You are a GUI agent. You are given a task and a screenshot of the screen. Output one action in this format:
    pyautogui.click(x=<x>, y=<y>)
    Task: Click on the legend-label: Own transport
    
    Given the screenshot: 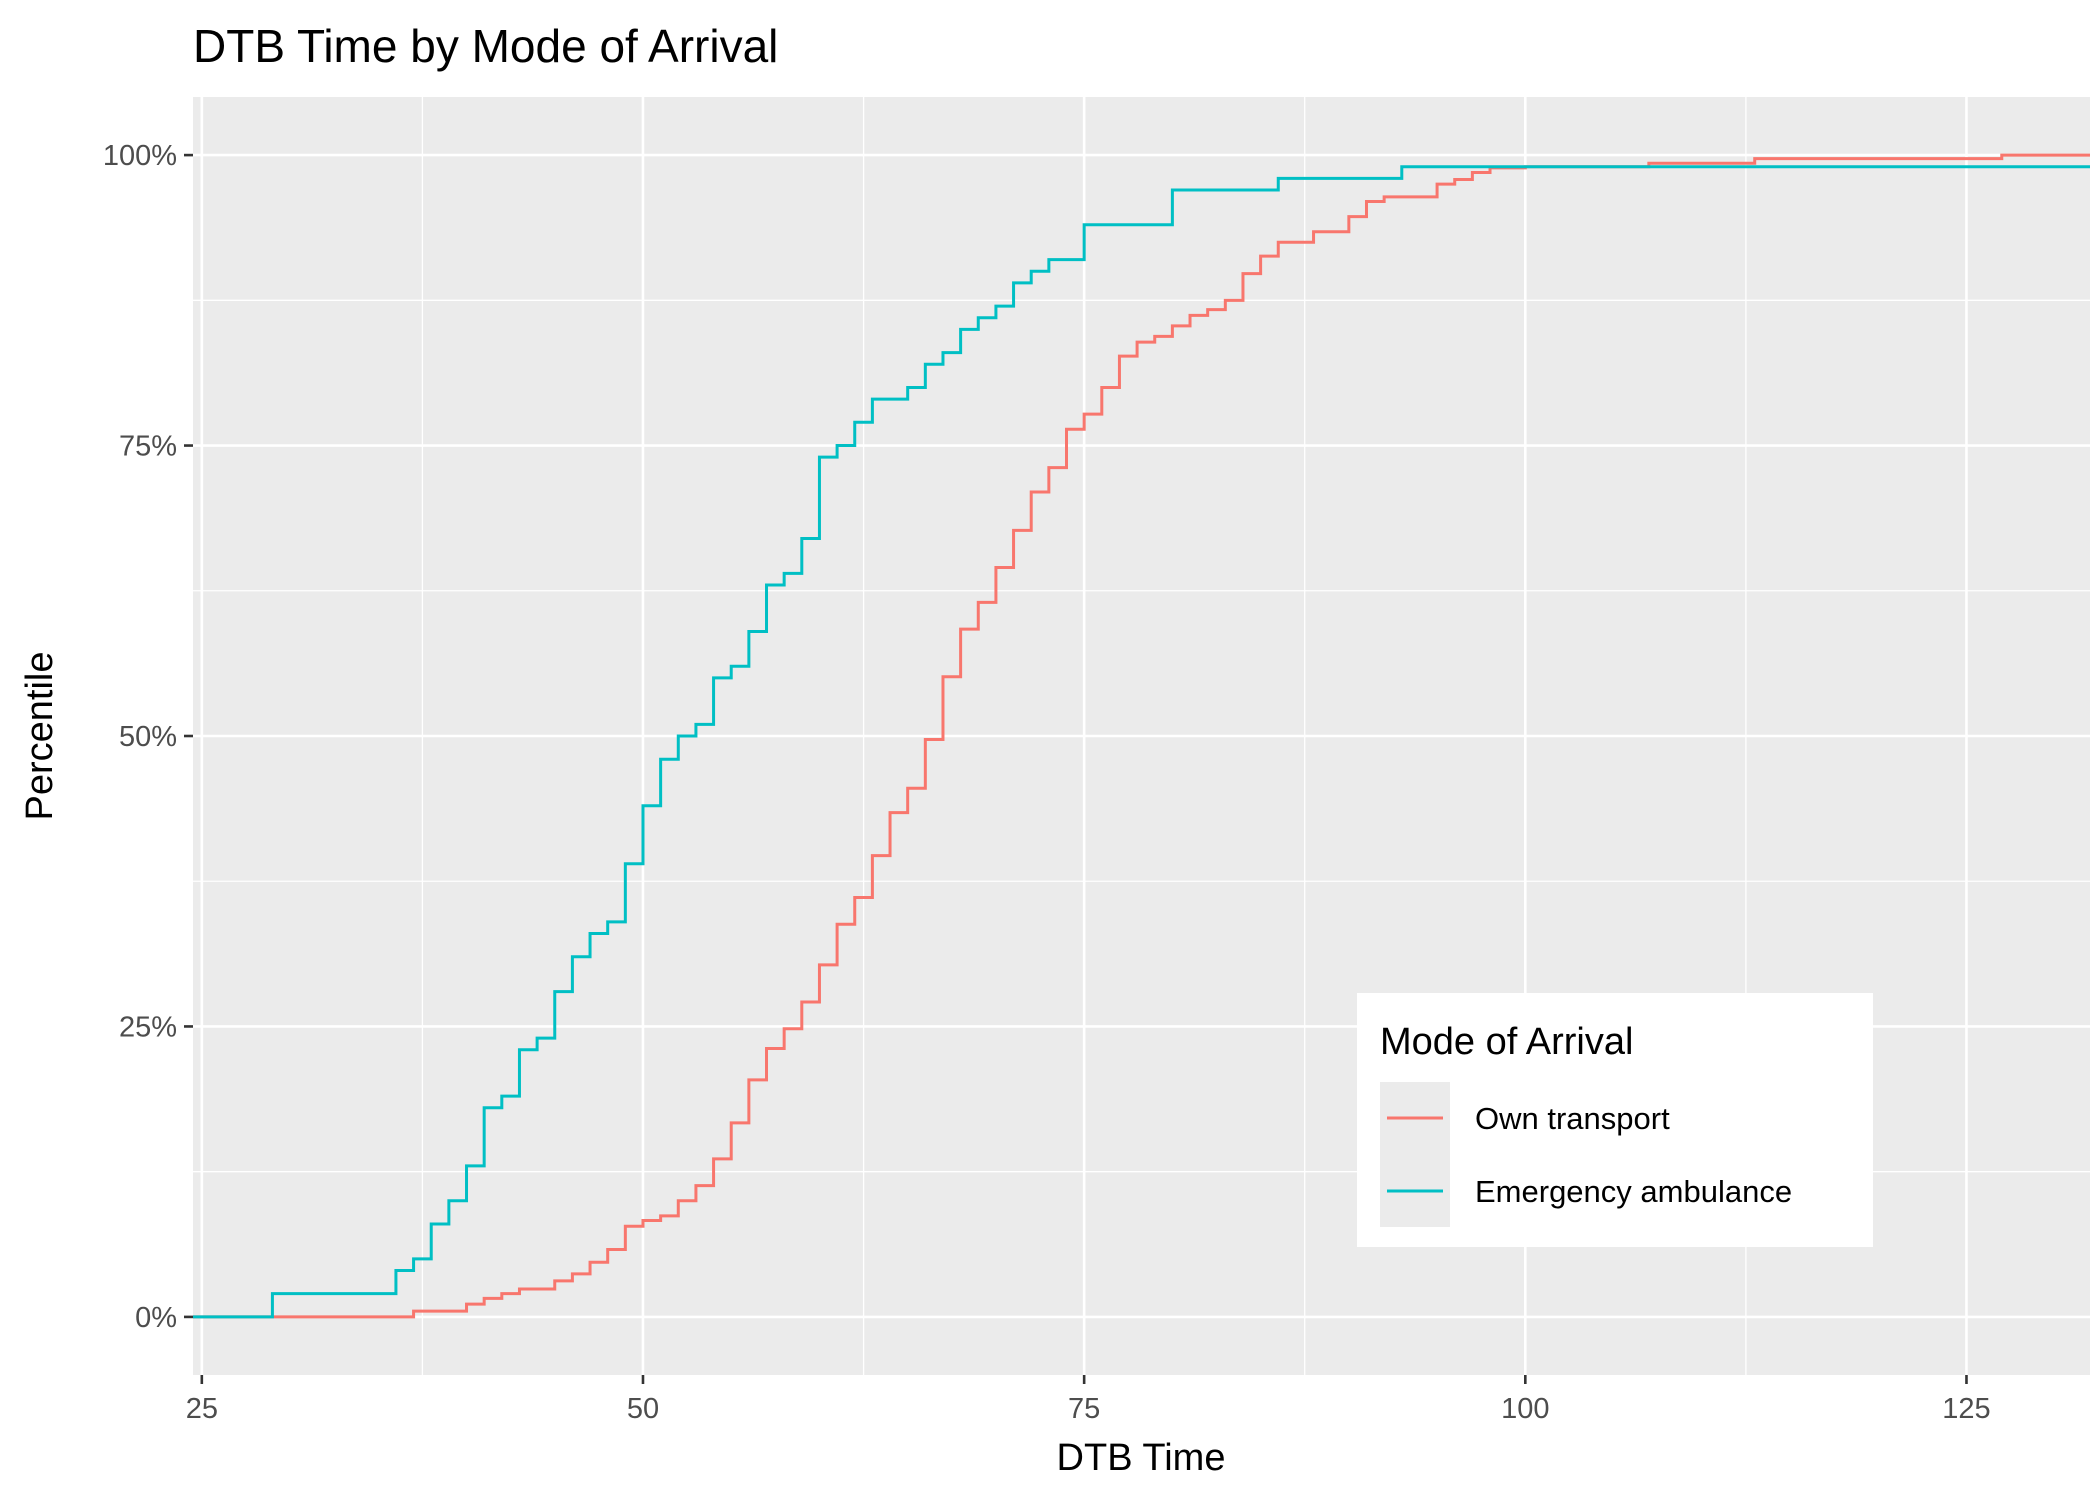 What is the action you would take?
    pyautogui.click(x=1572, y=1118)
    